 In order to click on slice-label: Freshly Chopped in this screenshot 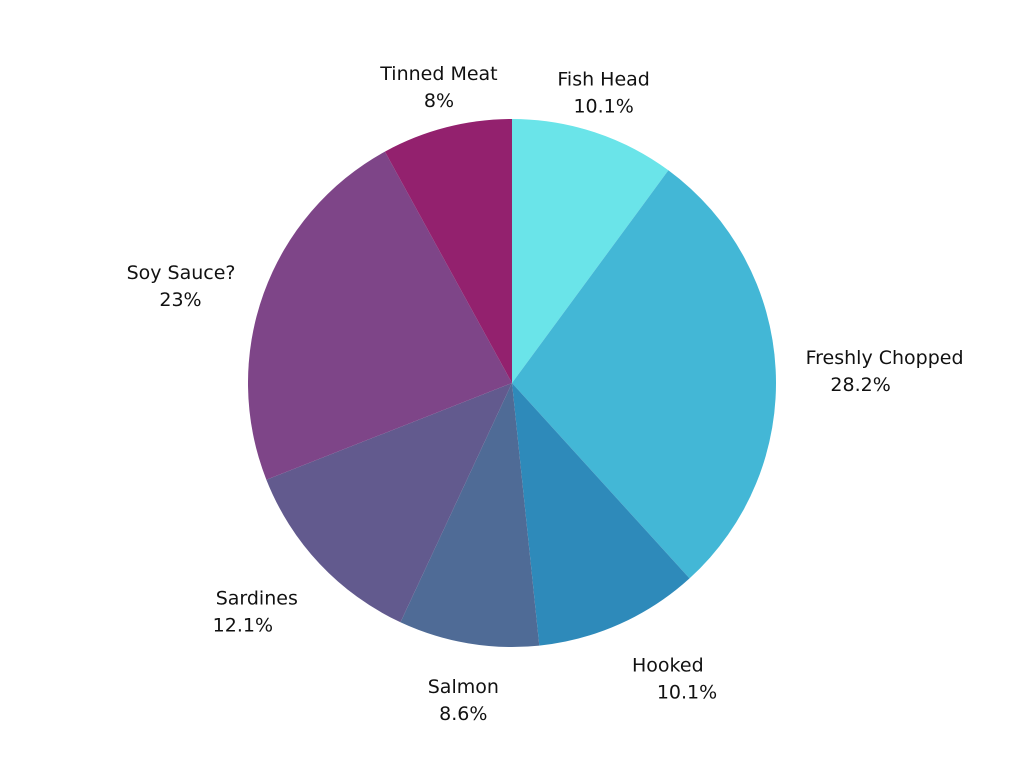, I will do `click(885, 358)`.